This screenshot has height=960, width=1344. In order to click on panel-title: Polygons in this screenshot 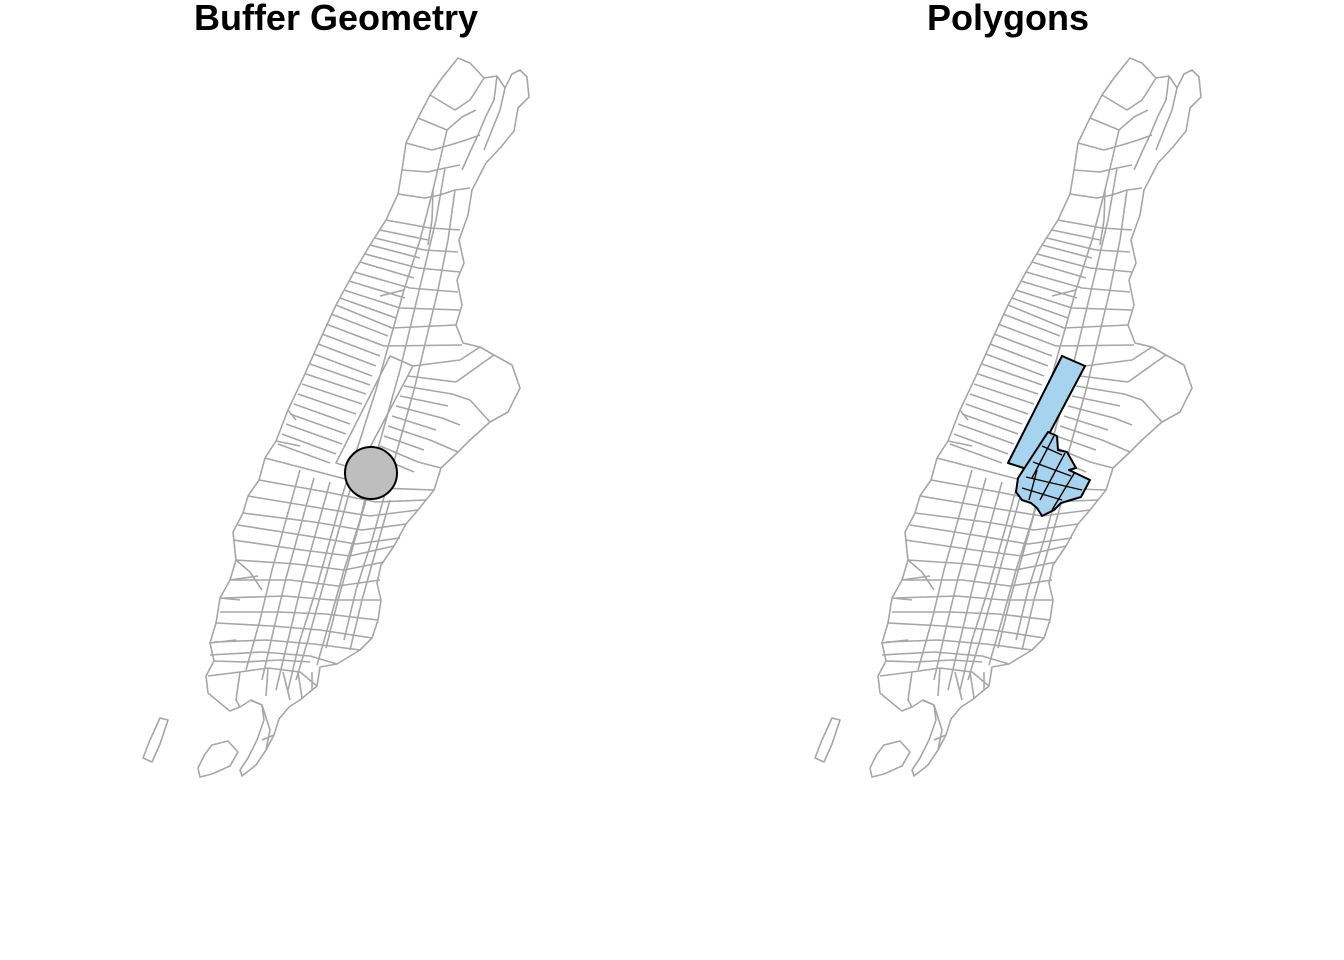, I will do `click(1008, 19)`.